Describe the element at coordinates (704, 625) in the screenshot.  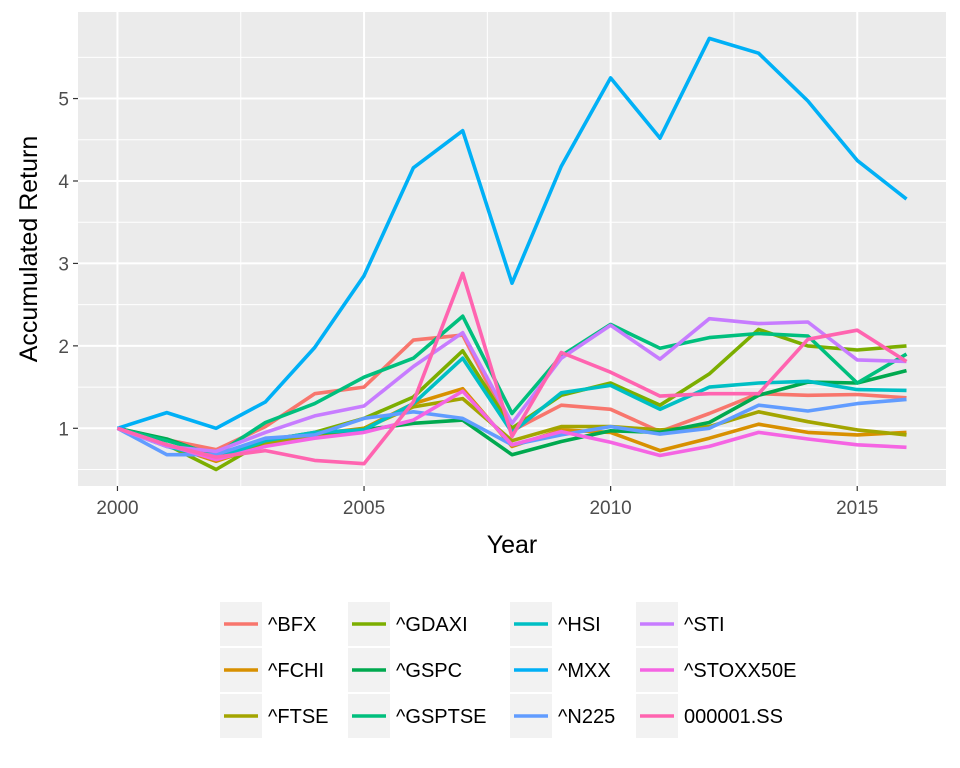
I see `legend-label: ^STI` at that location.